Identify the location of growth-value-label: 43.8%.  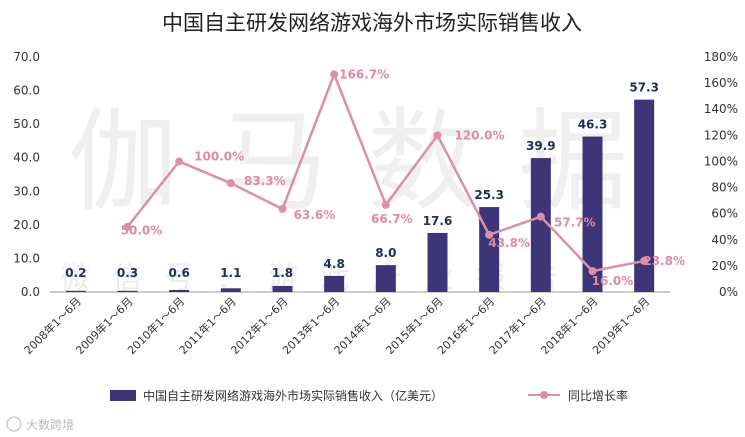
(509, 243).